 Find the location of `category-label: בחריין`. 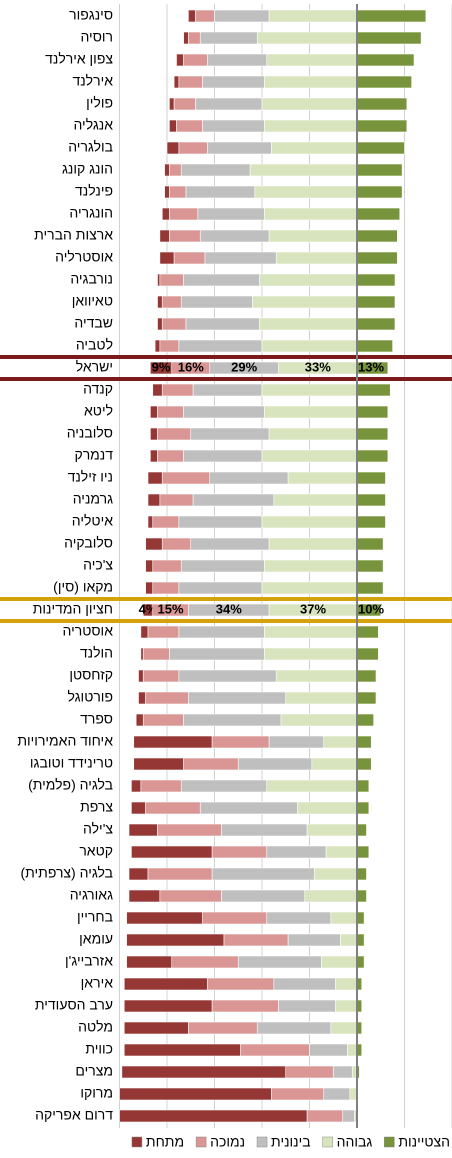

category-label: בחריין is located at coordinates (95, 917).